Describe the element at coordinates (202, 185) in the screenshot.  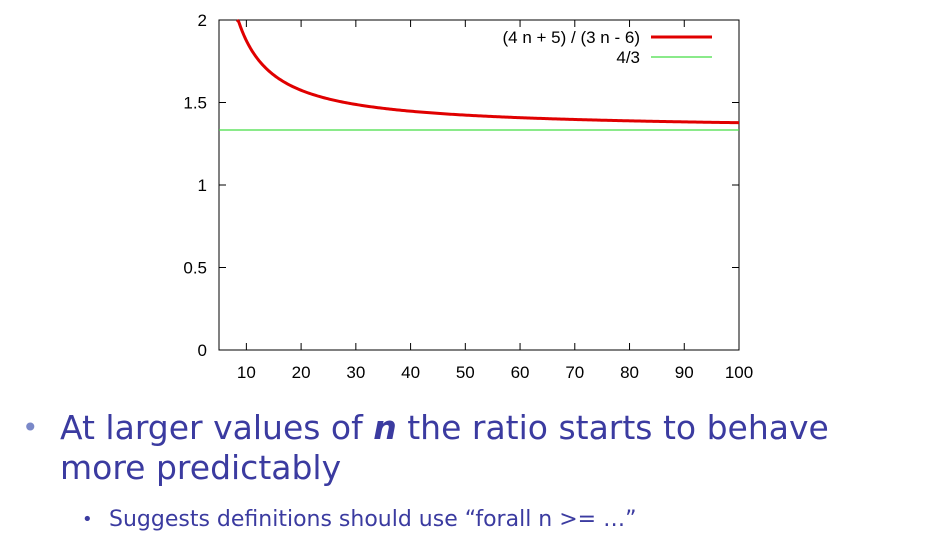
I see `y-tick-label: 1` at that location.